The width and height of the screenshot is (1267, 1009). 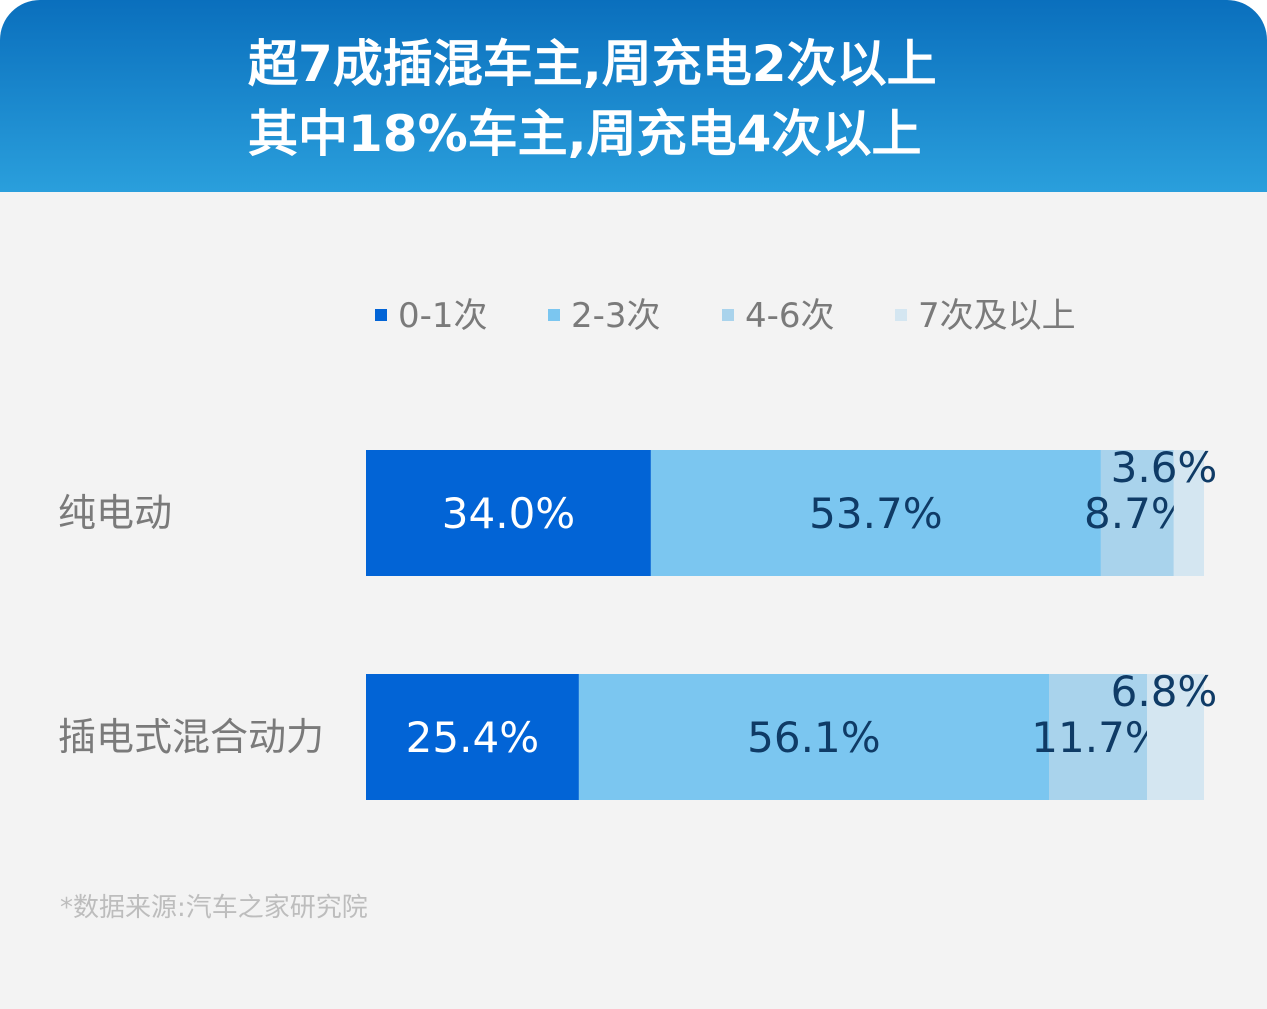 I want to click on chart-legend: 0-1次 2-3次 4-6次 7次及以上, so click(x=725, y=316).